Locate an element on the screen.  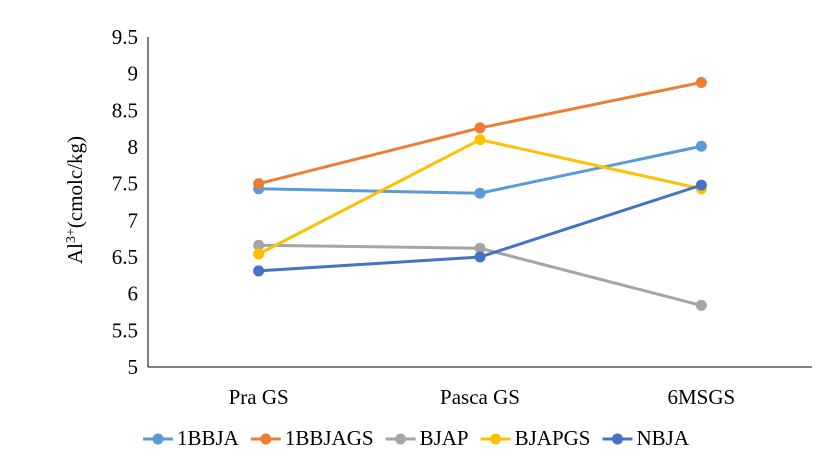
legend-item: BJAPGS is located at coordinates (535, 438).